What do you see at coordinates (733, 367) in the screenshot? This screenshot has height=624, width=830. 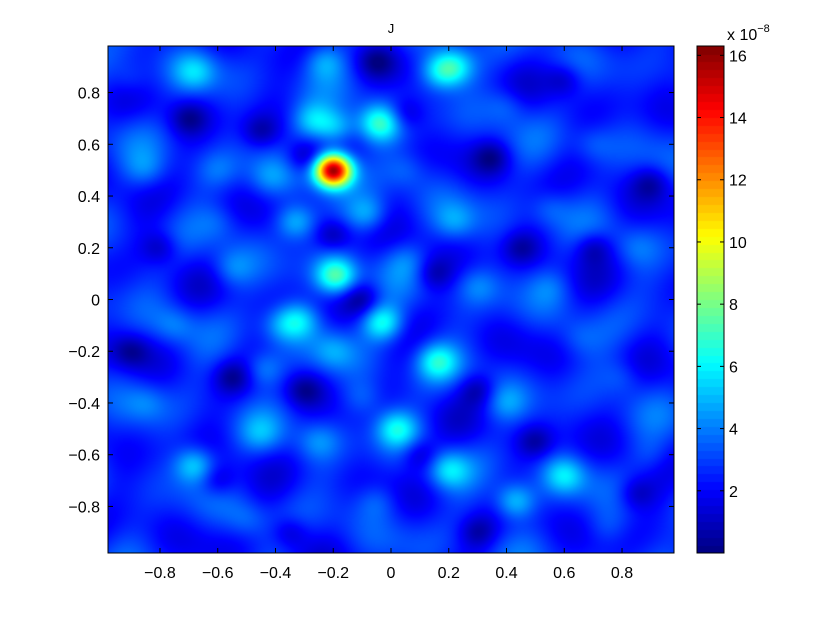 I see `colorbar-tick-label: 6` at bounding box center [733, 367].